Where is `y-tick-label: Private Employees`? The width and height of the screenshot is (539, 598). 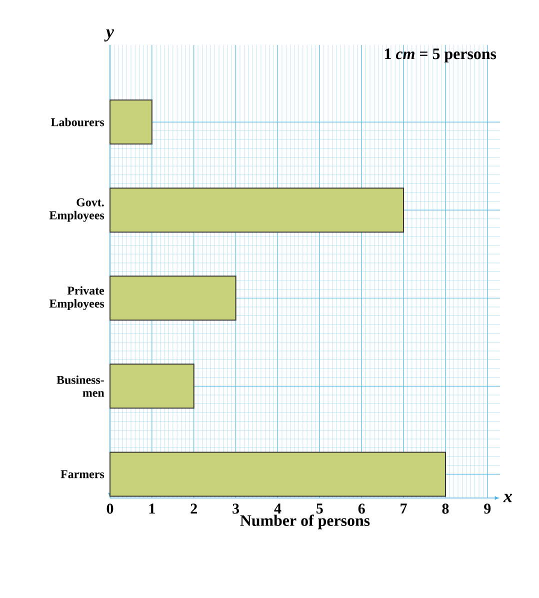 y-tick-label: Private Employees is located at coordinates (76, 298).